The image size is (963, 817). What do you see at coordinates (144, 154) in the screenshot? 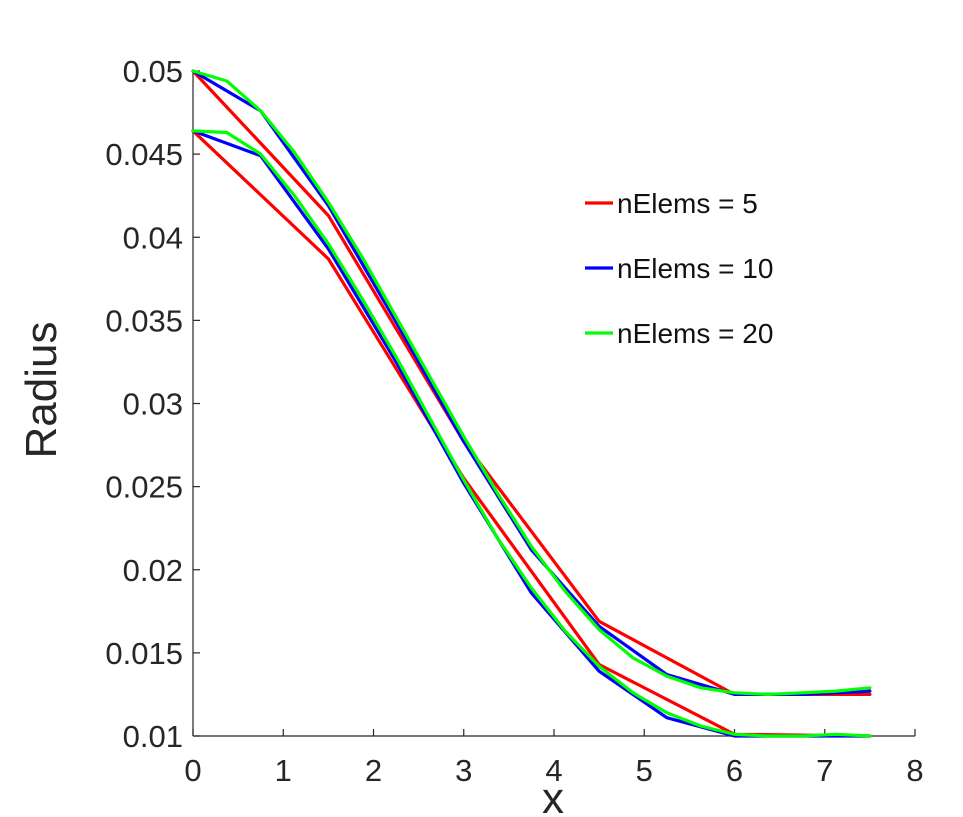
I see `y-tick-label: 0.045` at bounding box center [144, 154].